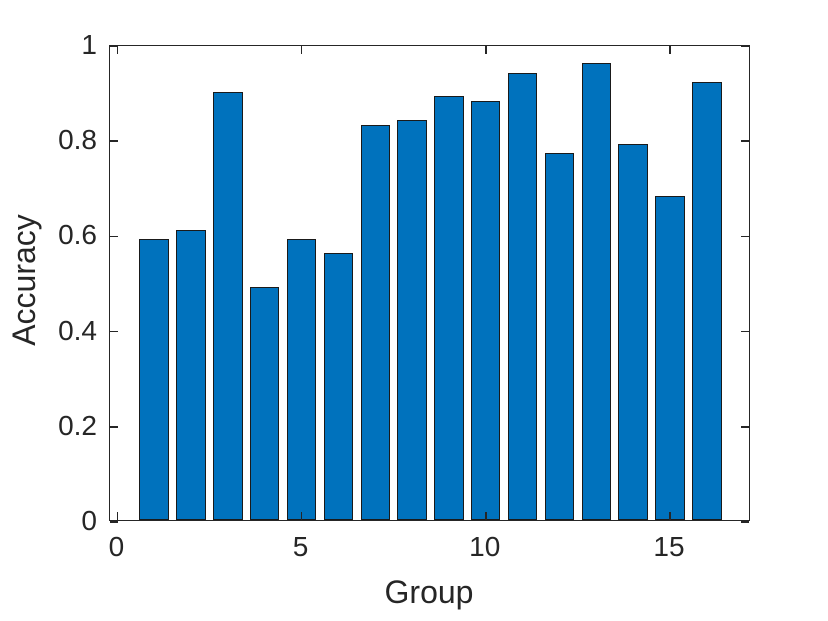  What do you see at coordinates (24, 280) in the screenshot?
I see `y-axis-label: Accuracy` at bounding box center [24, 280].